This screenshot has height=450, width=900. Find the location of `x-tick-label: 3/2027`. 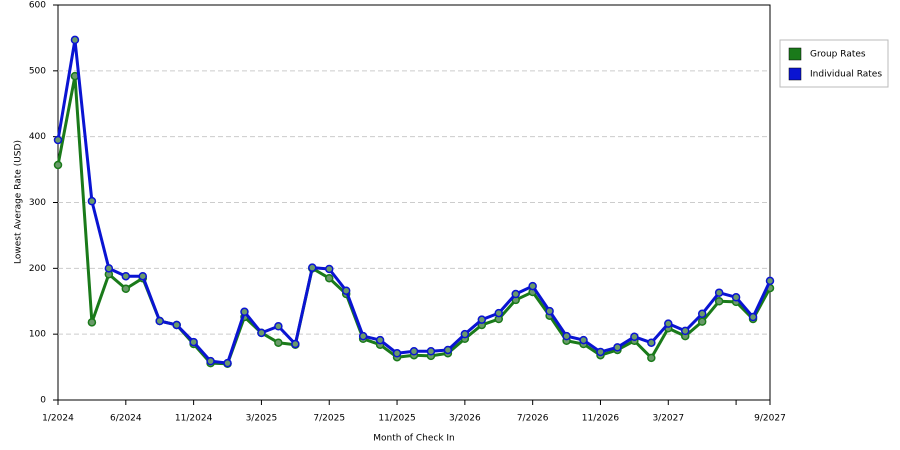

x-tick-label: 3/2027 is located at coordinates (668, 419).